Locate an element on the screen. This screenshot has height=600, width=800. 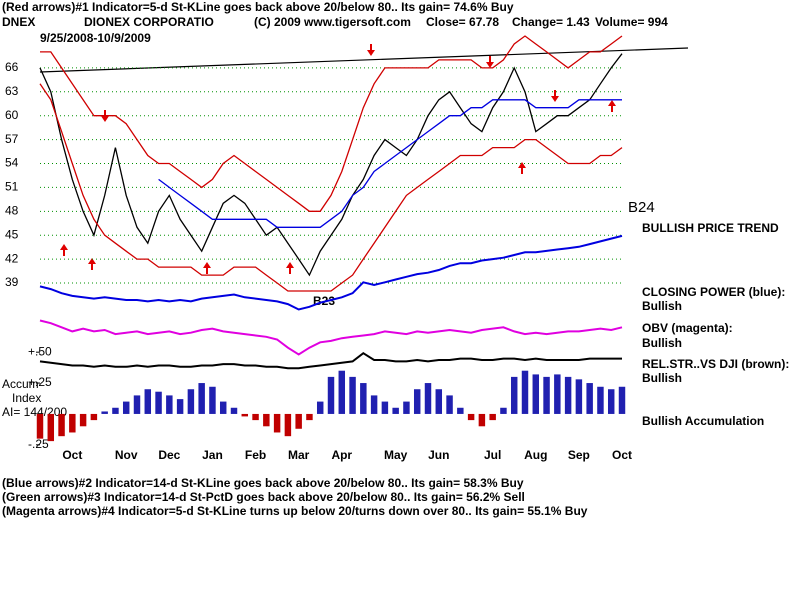
change: Change= 1.43 is located at coordinates (551, 22).